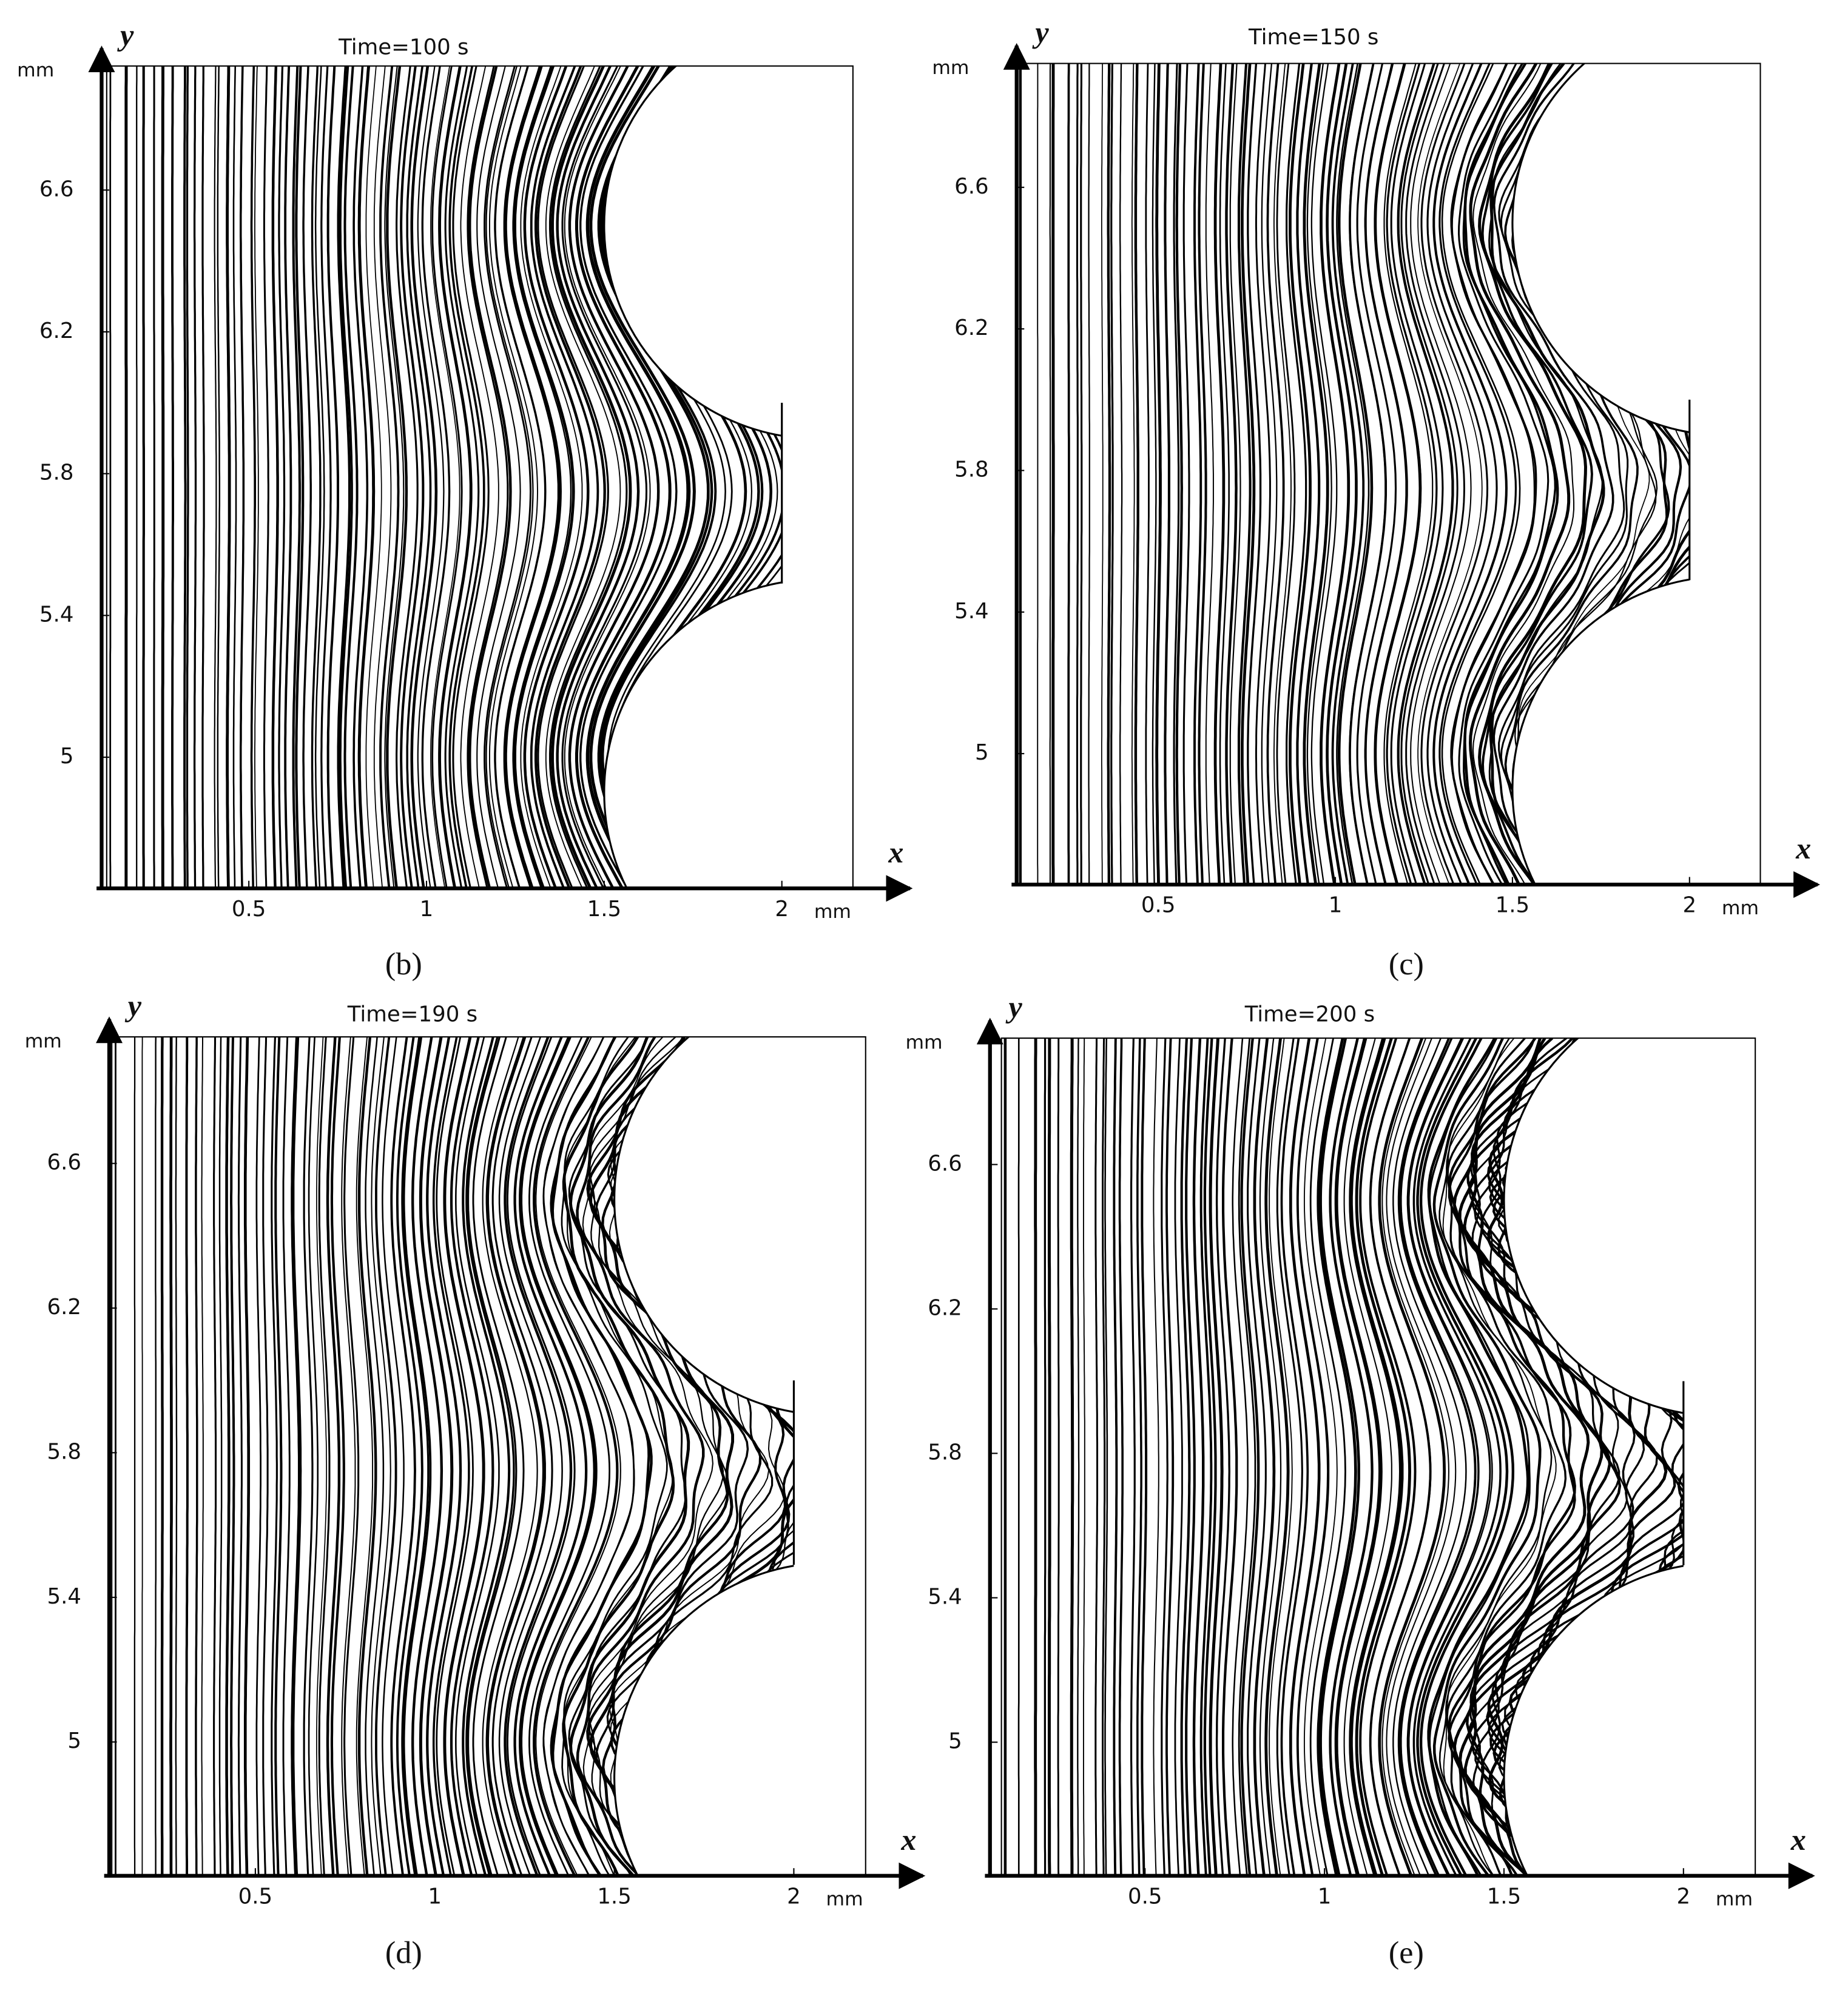  What do you see at coordinates (1406, 964) in the screenshot?
I see `panel-label: (c)` at bounding box center [1406, 964].